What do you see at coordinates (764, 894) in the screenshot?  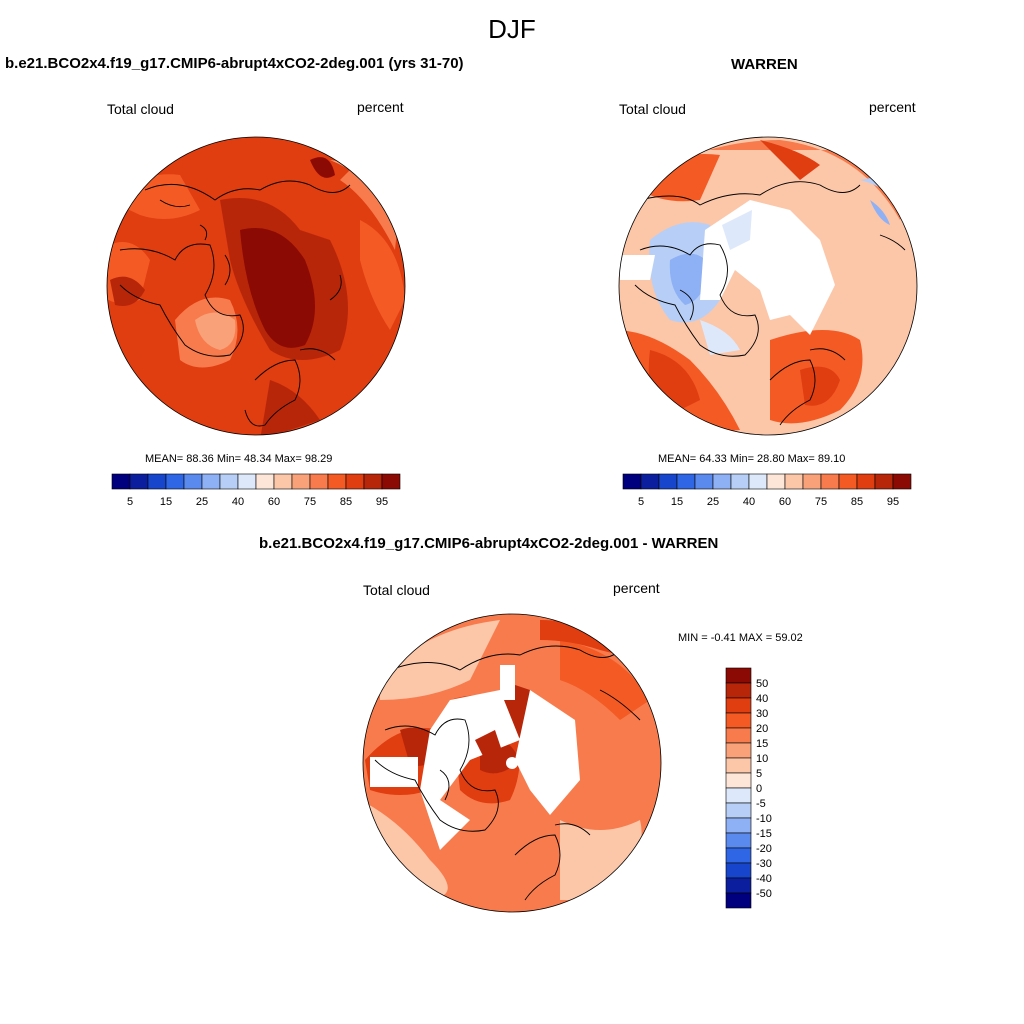 I see `colorbar-tick-label: -50` at bounding box center [764, 894].